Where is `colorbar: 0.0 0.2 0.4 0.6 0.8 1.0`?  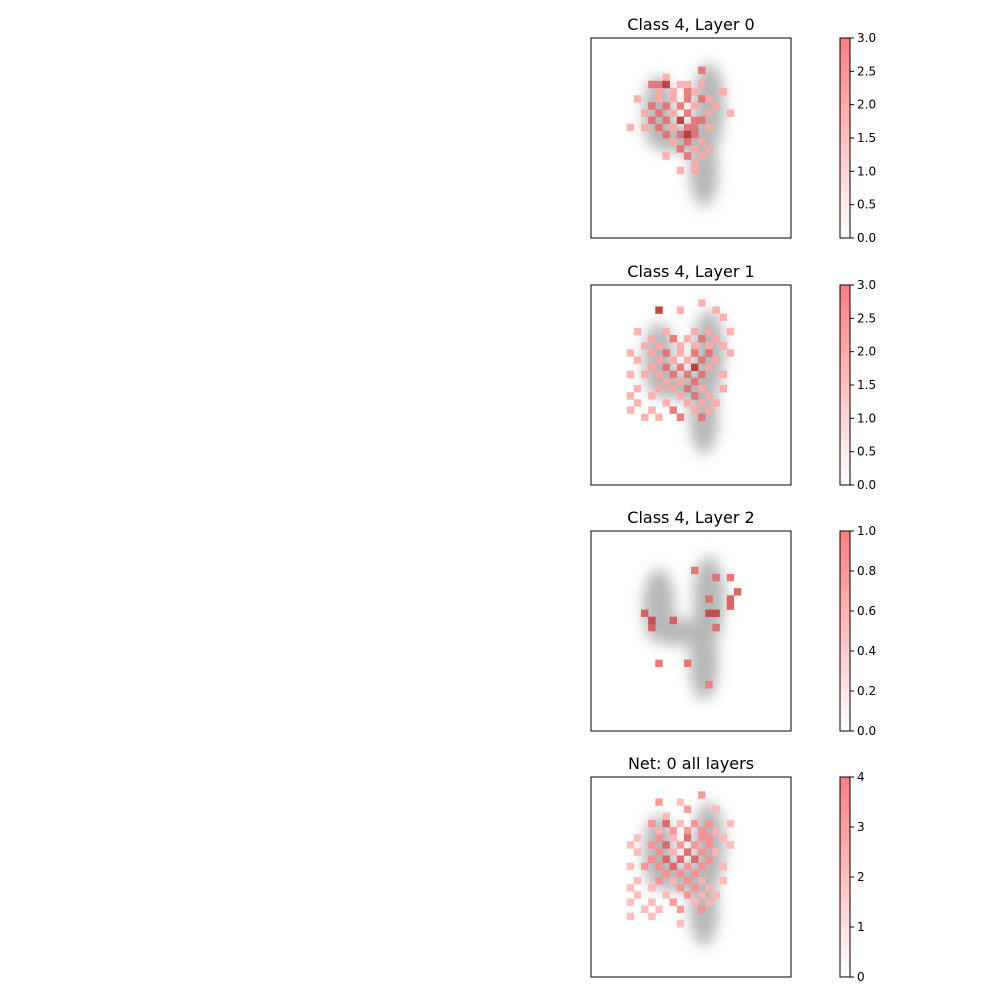
colorbar: 0.0 0.2 0.4 0.6 0.8 1.0 is located at coordinates (857, 631).